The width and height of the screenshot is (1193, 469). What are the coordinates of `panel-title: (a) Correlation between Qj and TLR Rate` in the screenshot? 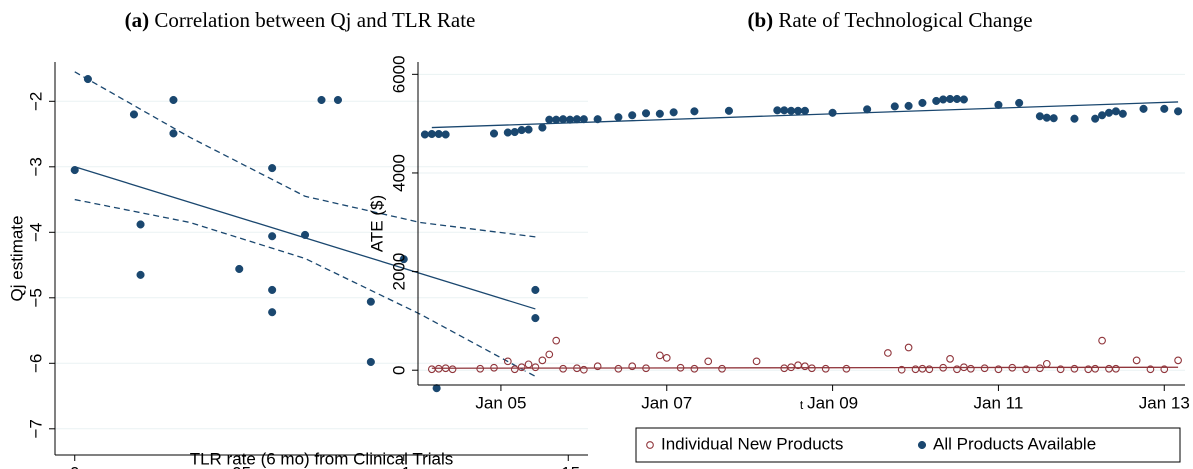 It's located at (300, 20).